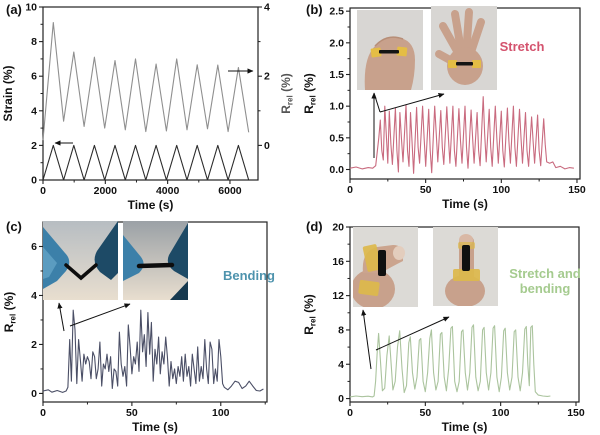 The height and width of the screenshot is (435, 600). I want to click on svg-text: 1.0, so click(336, 107).